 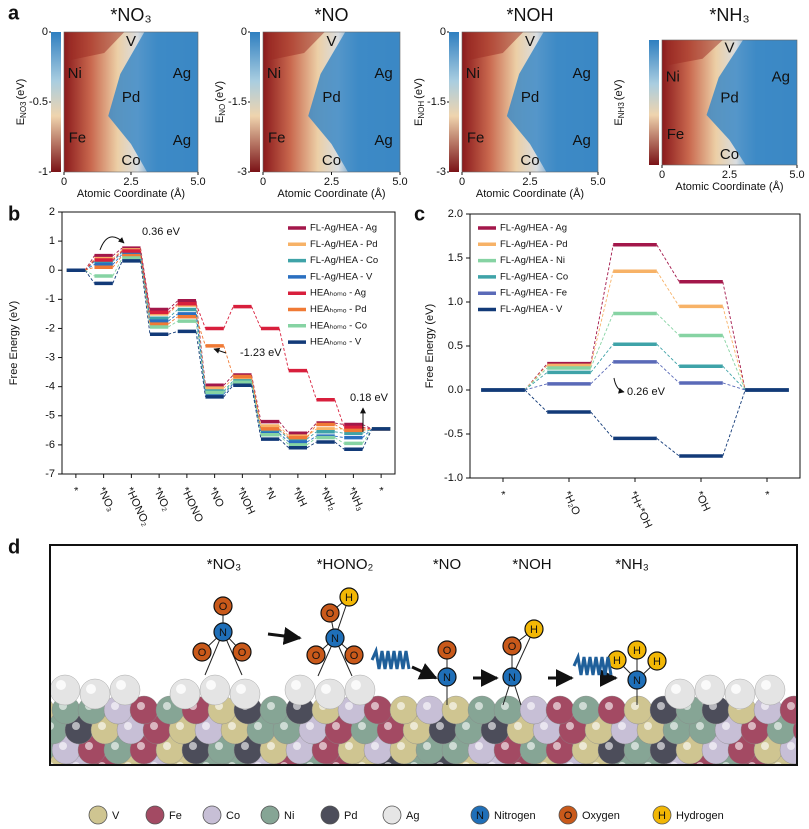 I want to click on legend-label: FL-Ag/HEA - Co, so click(x=534, y=276).